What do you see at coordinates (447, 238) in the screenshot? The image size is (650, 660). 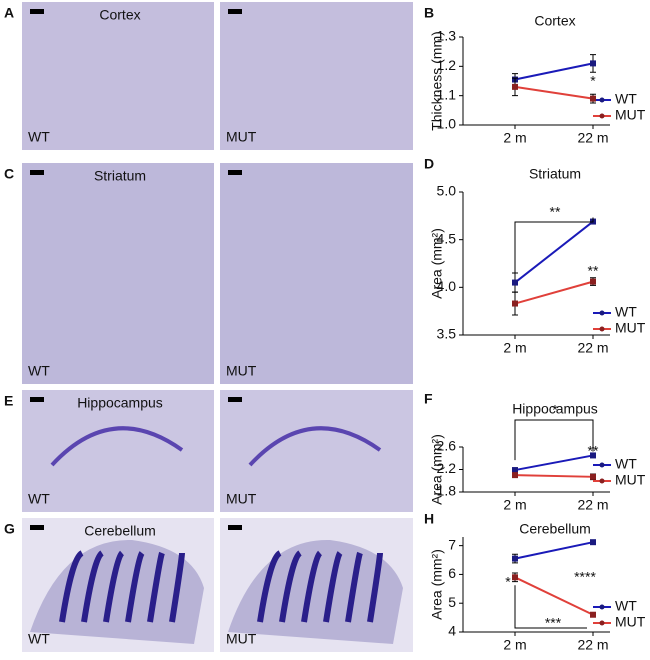 I see `y-tick-label: 4.5` at bounding box center [447, 238].